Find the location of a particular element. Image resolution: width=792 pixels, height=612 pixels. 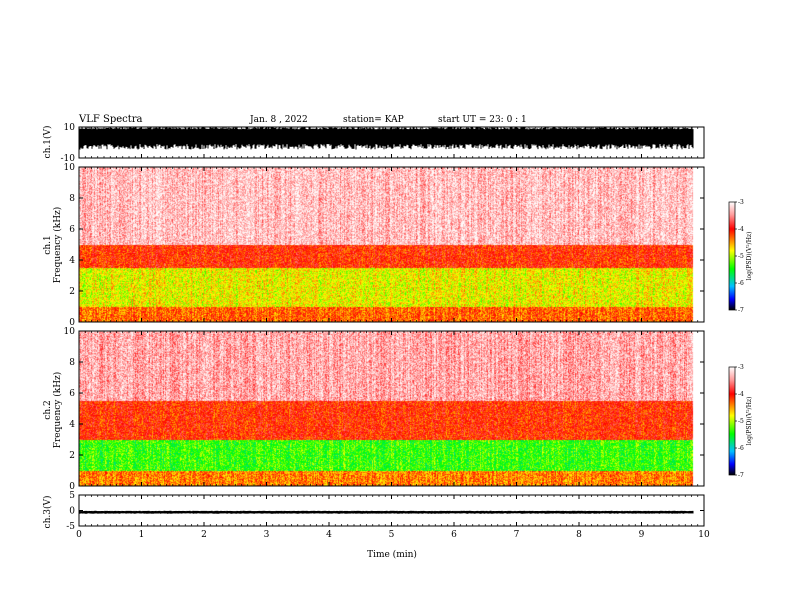

x-tick-label: 1 is located at coordinates (142, 535).